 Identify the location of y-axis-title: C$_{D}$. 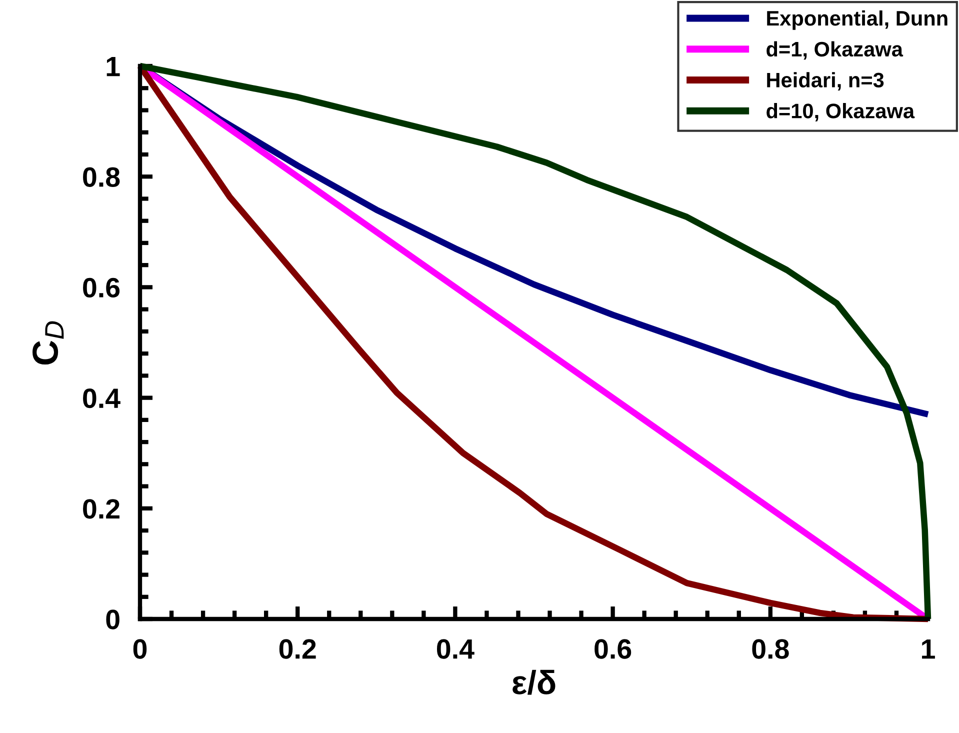
(48, 342).